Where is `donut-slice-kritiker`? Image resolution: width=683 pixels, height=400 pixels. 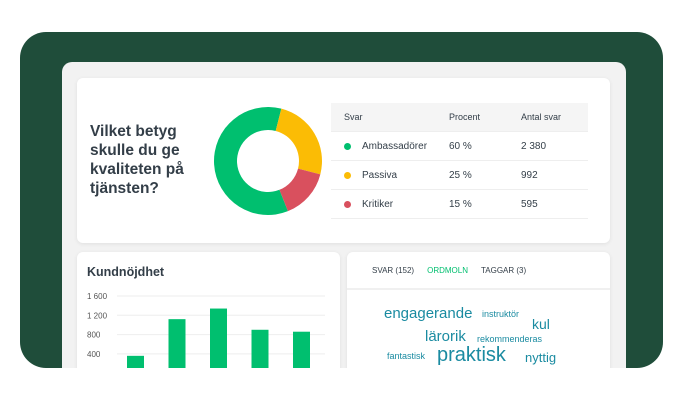 donut-slice-kritiker is located at coordinates (300, 190).